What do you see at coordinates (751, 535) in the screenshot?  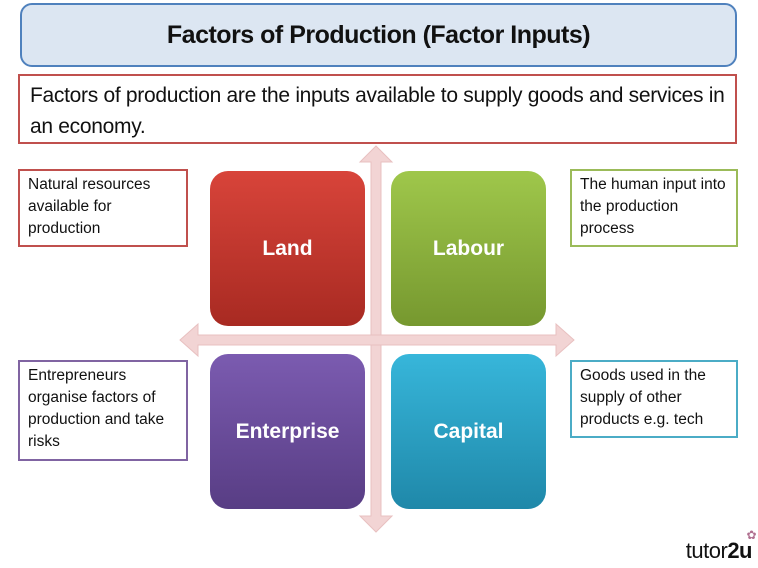 I see `flower-icon: ✿` at bounding box center [751, 535].